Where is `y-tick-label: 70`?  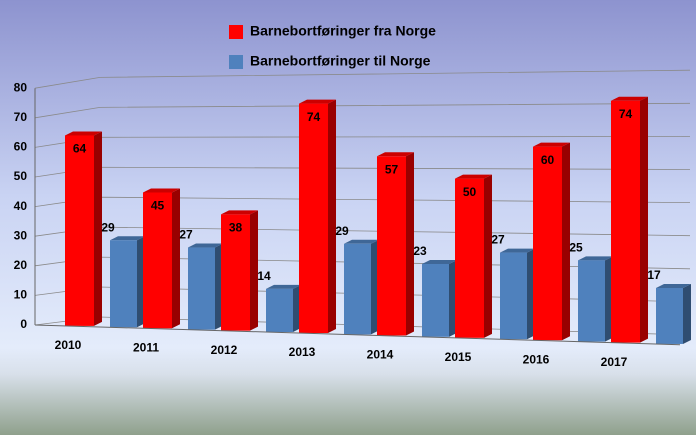
y-tick-label: 70 is located at coordinates (21, 117).